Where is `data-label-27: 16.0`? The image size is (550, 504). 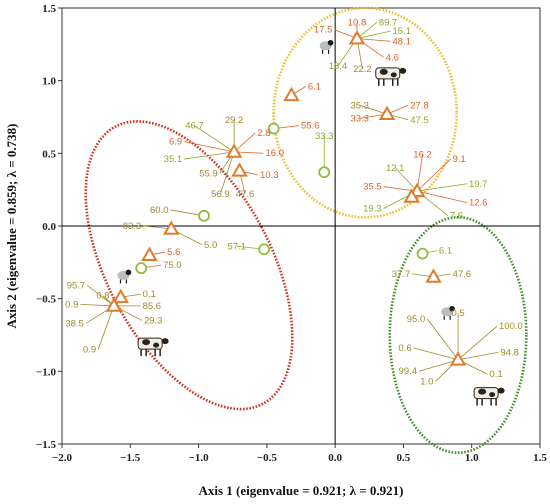
data-label-27: 16.0 is located at coordinates (274, 153).